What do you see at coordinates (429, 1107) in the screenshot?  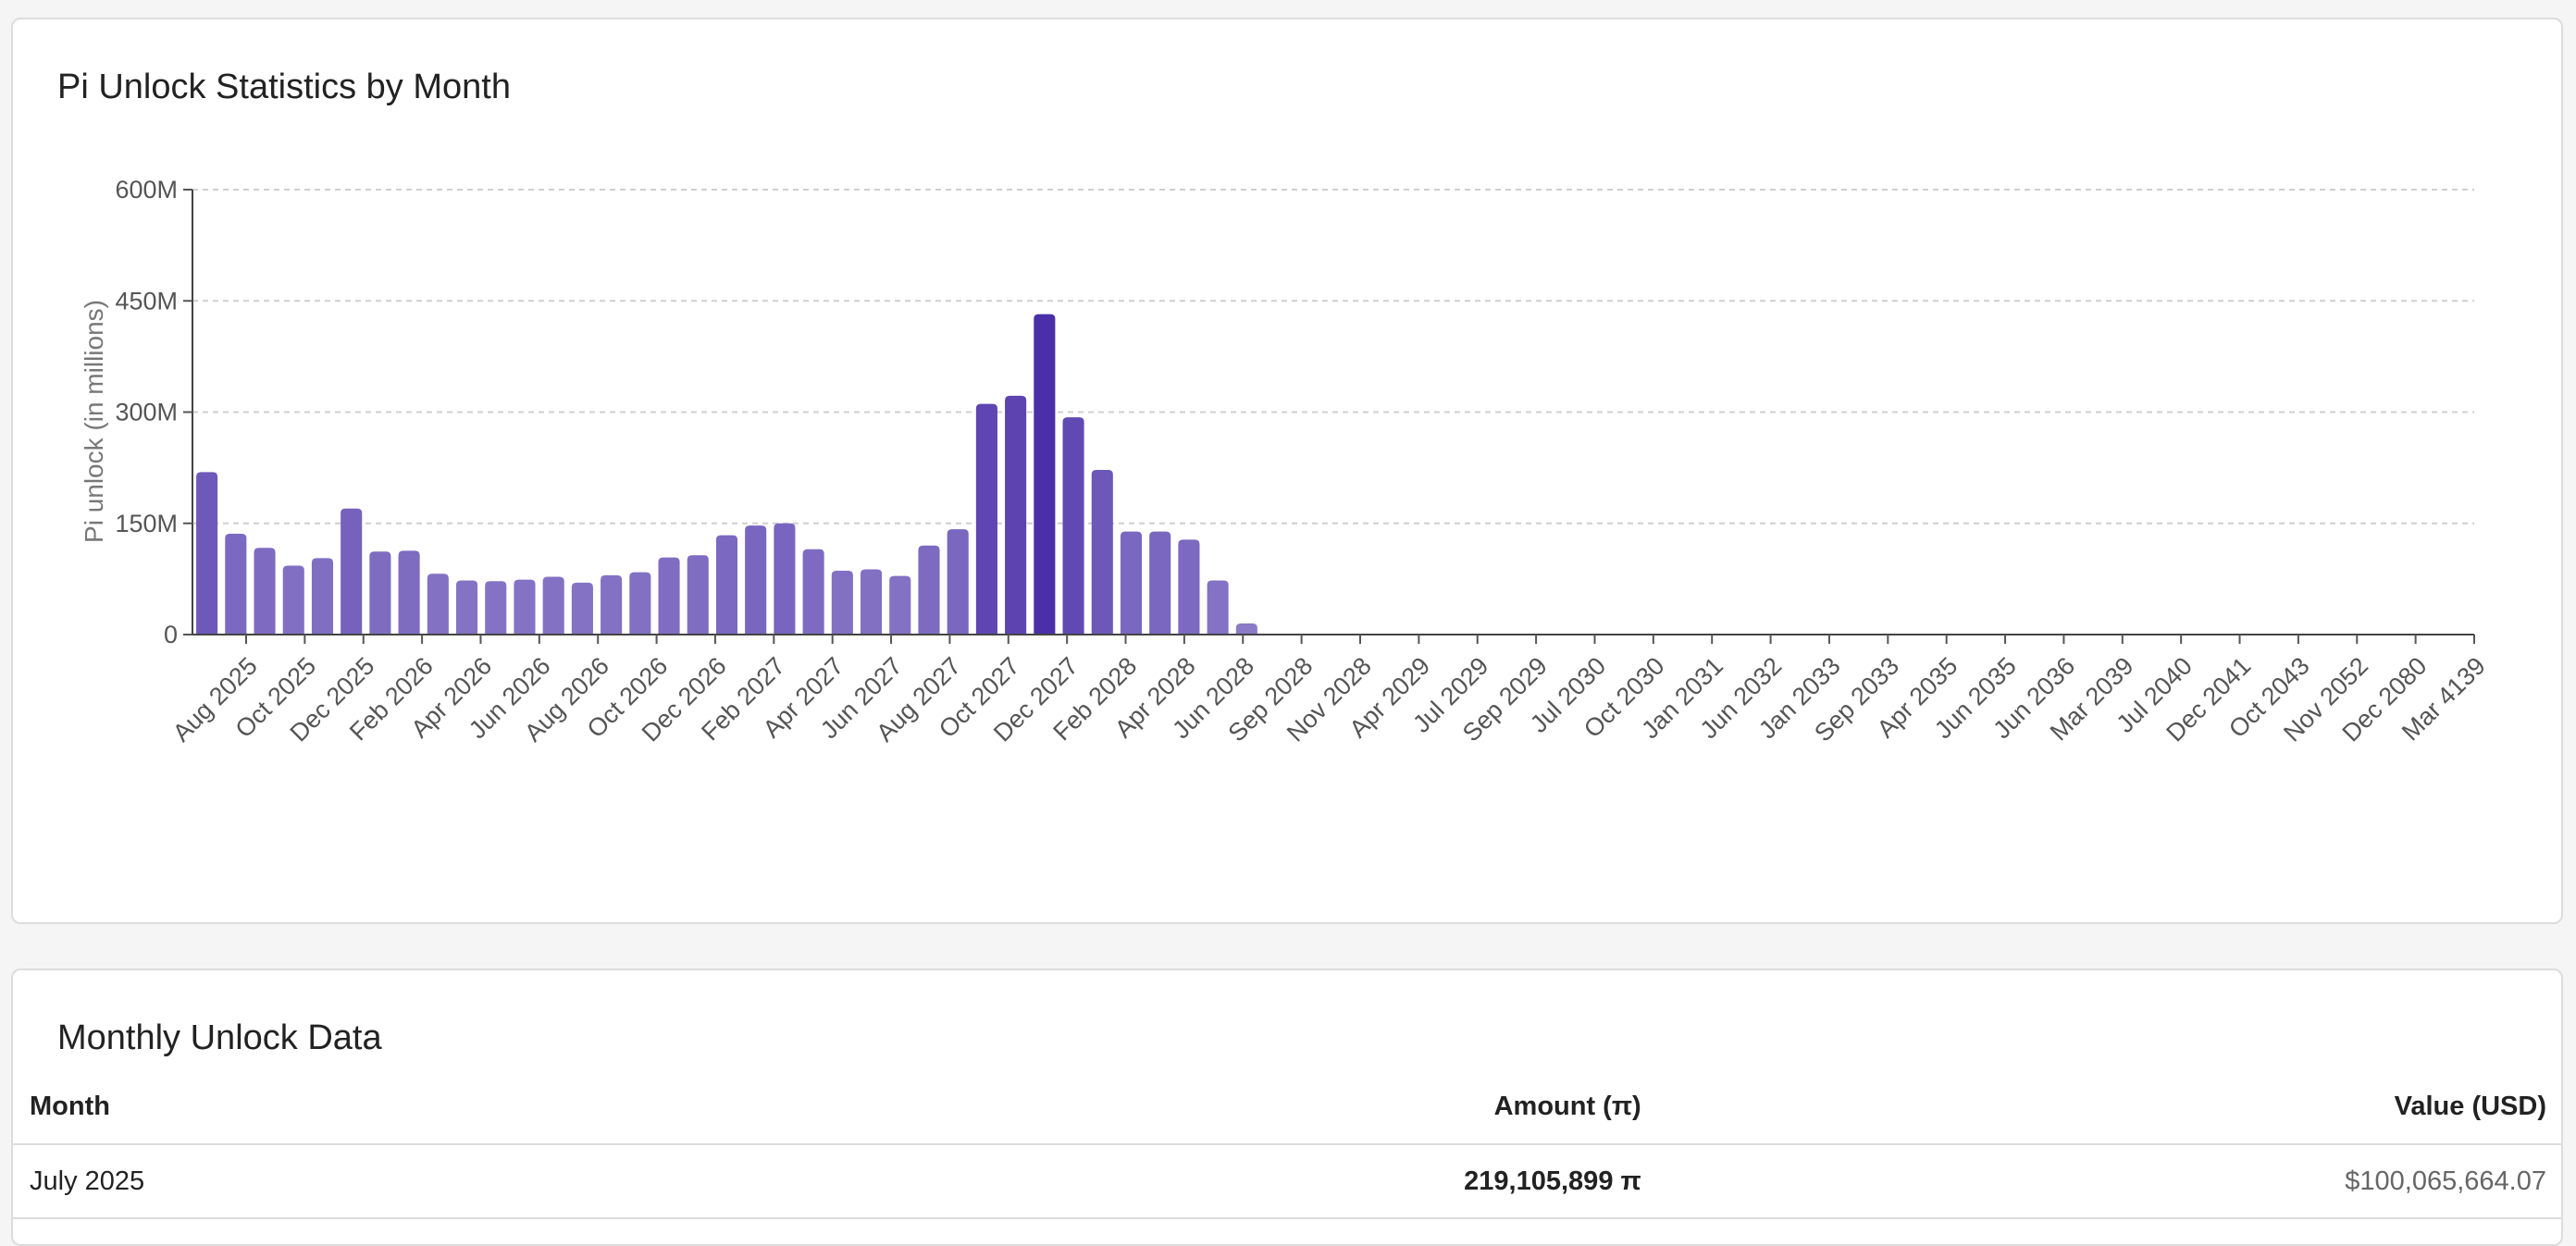 I see `column-header-month: Month` at bounding box center [429, 1107].